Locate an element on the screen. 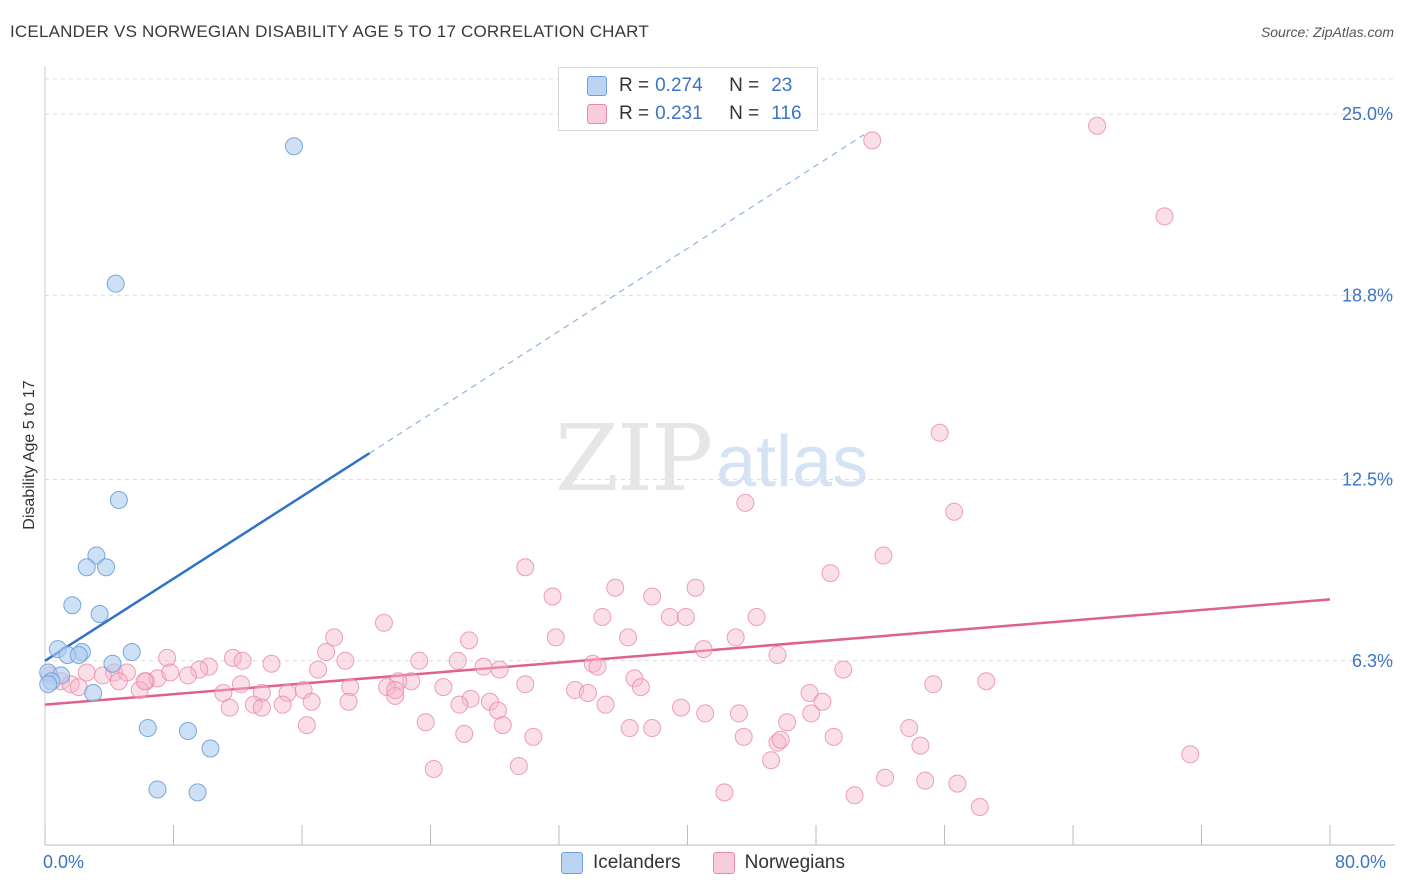 Image resolution: width=1406 pixels, height=892 pixels. legend-bottom: Icelanders Norwegians is located at coordinates (703, 863).